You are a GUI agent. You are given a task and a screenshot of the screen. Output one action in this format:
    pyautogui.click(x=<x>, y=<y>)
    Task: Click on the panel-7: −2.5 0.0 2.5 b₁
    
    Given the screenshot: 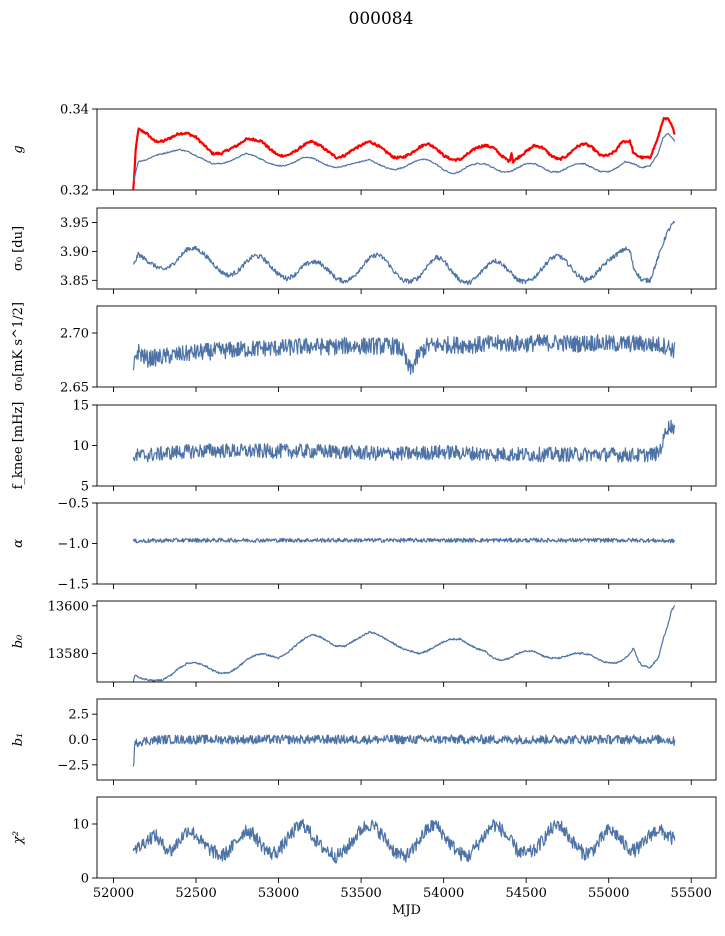 What is the action you would take?
    pyautogui.click(x=364, y=741)
    